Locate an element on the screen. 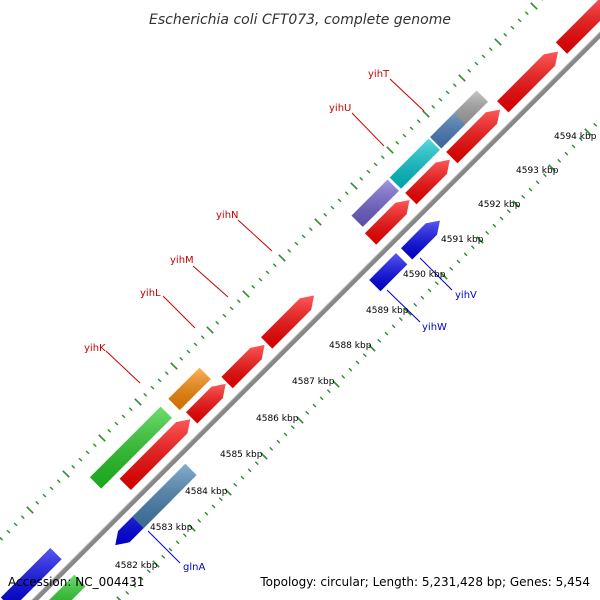 The width and height of the screenshot is (600, 600). scale-label: 4593 kbp is located at coordinates (537, 171).